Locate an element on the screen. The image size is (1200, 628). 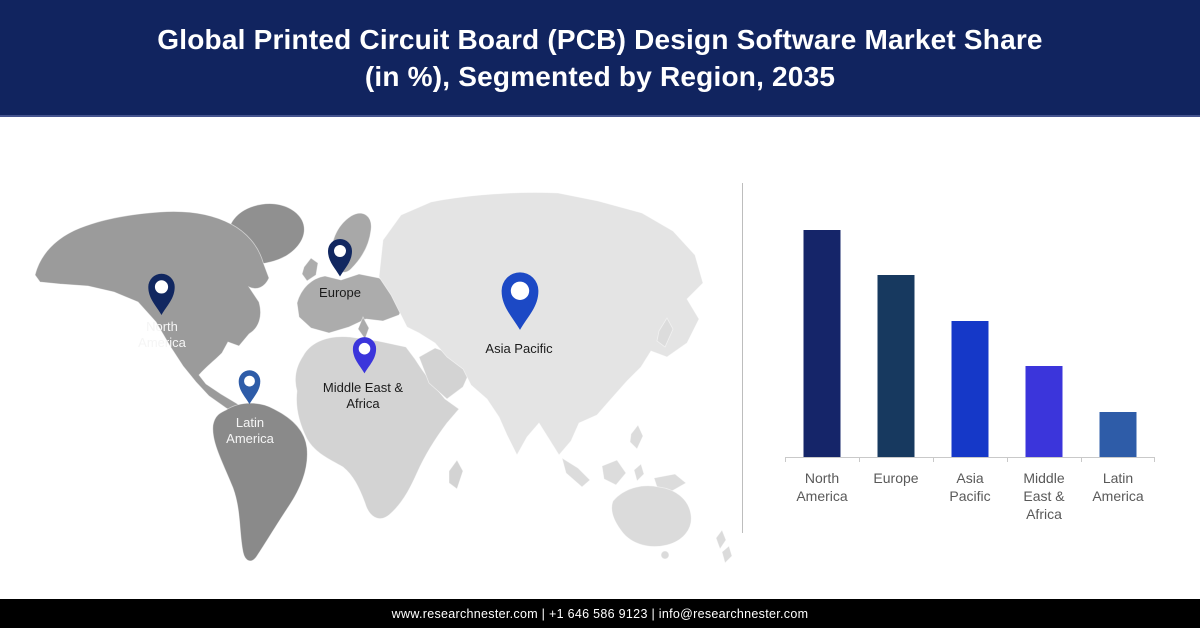
region-philippines is located at coordinates (636, 437).